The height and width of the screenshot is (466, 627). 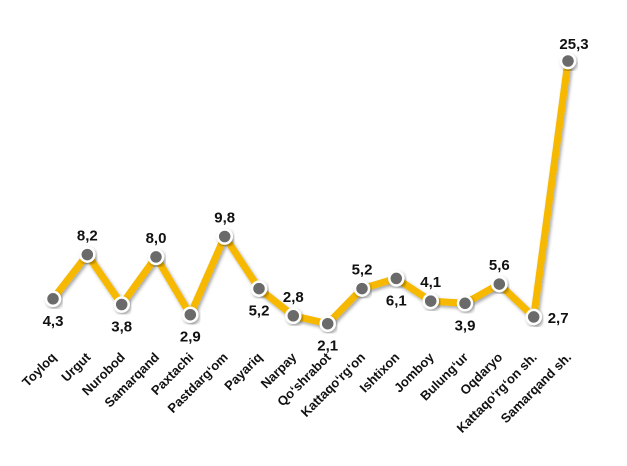 What do you see at coordinates (558, 318) in the screenshot?
I see `data-label: 2,7` at bounding box center [558, 318].